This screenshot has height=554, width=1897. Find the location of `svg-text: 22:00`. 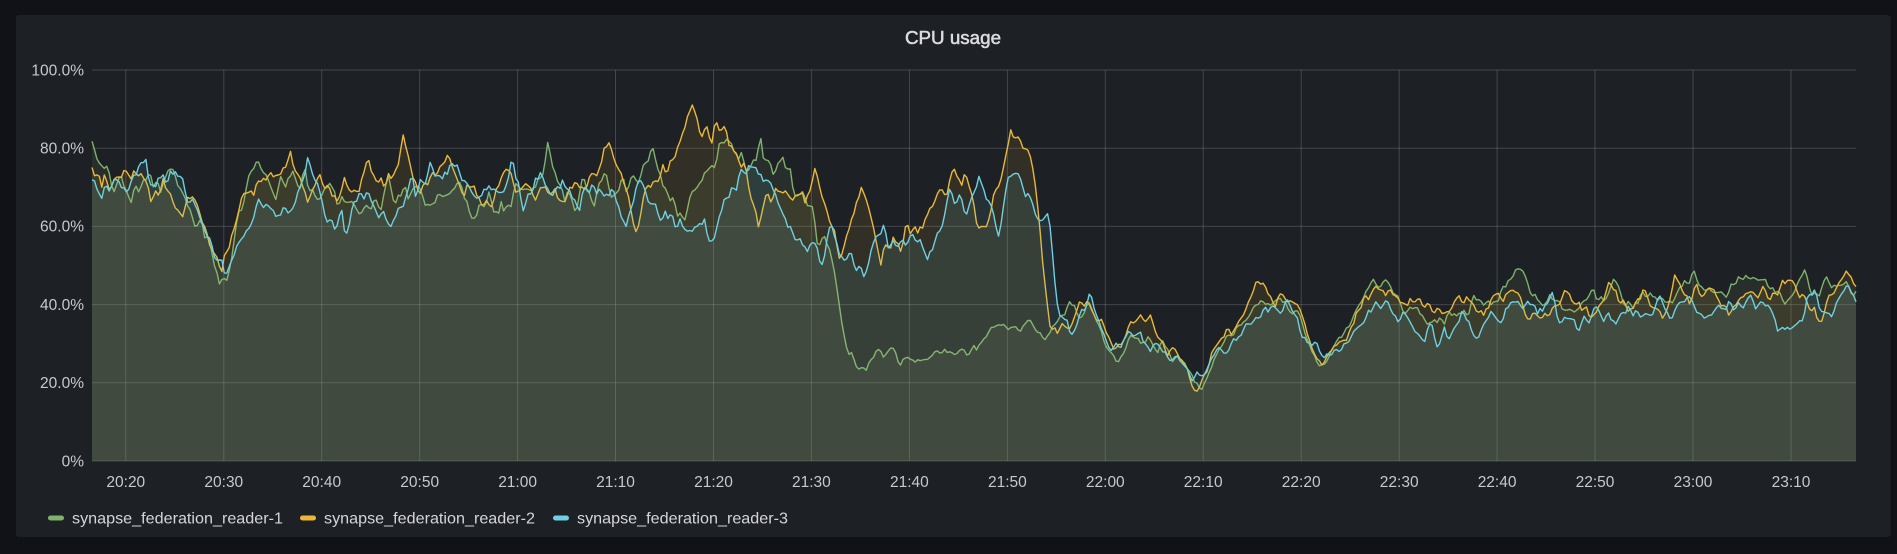

svg-text: 22:00 is located at coordinates (1105, 482).